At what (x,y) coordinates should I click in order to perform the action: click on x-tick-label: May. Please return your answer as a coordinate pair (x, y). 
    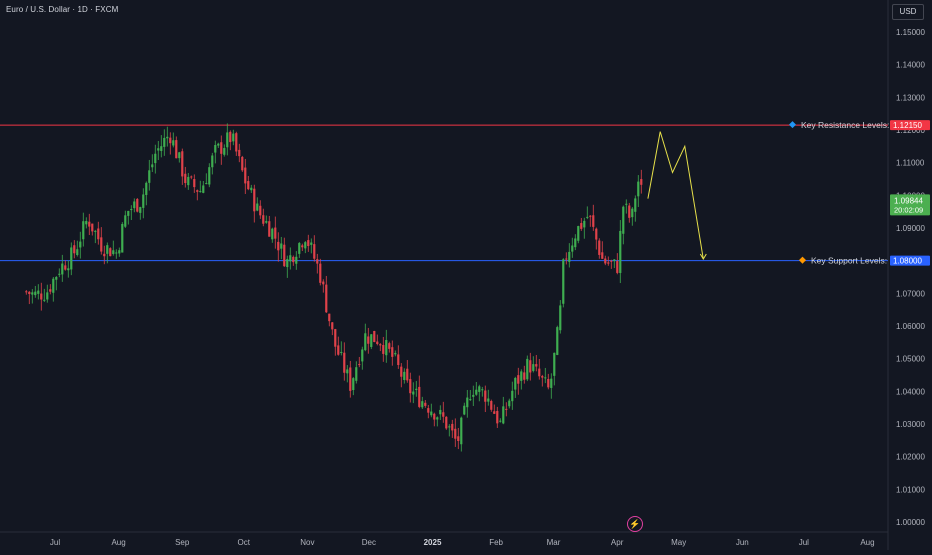
    Looking at the image, I should click on (678, 542).